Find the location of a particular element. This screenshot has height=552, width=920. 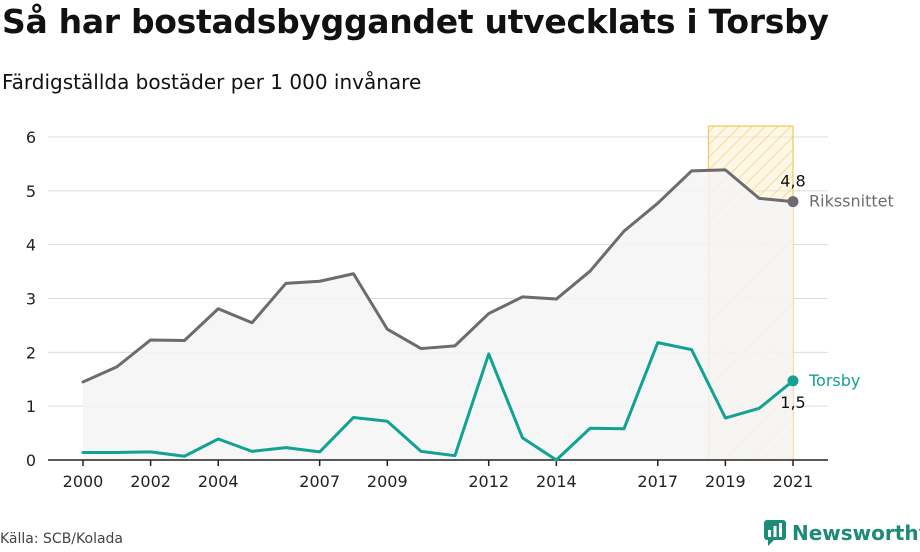

y-tick-label-6: 6 is located at coordinates (31, 137).